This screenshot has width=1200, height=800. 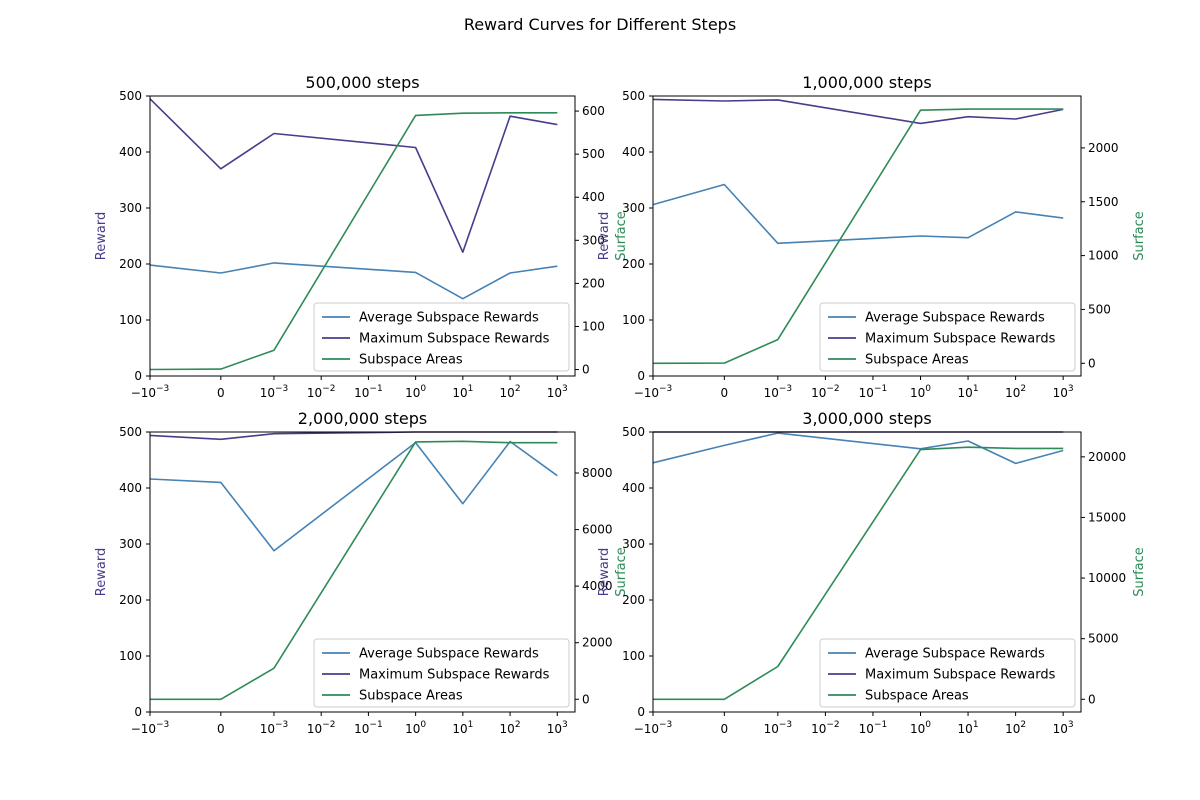 I want to click on y2-tick-label: 600, so click(x=593, y=111).